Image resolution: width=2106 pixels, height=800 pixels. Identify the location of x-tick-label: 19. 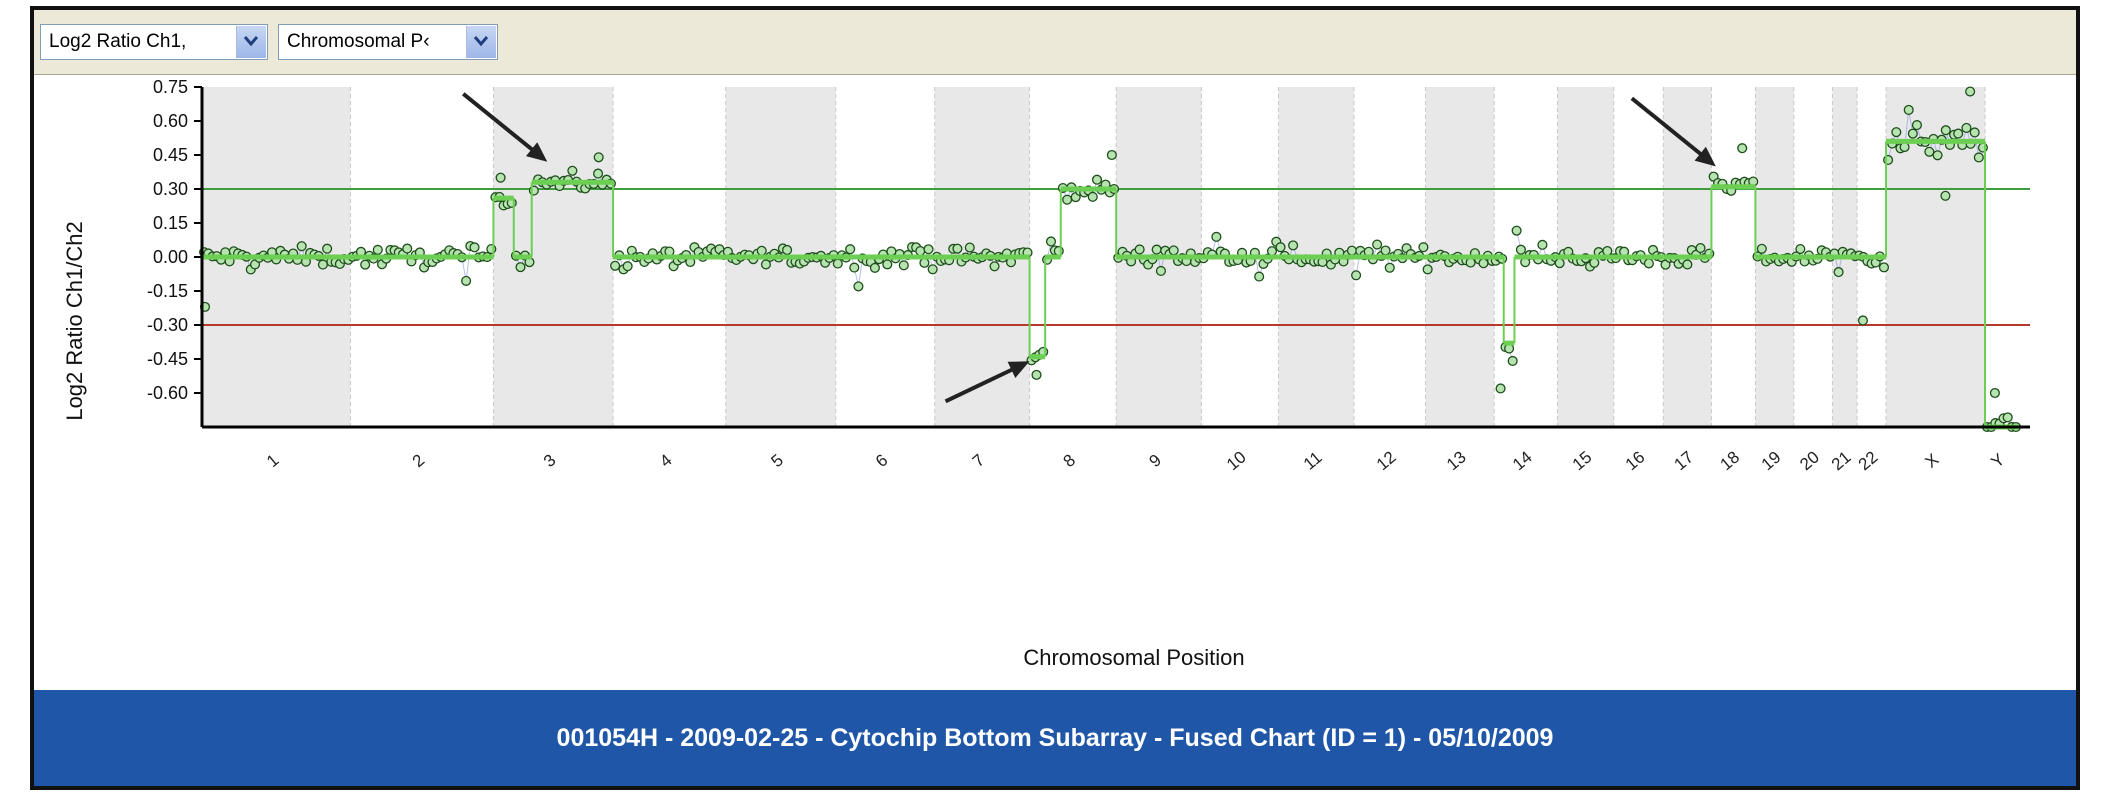
(1771, 460).